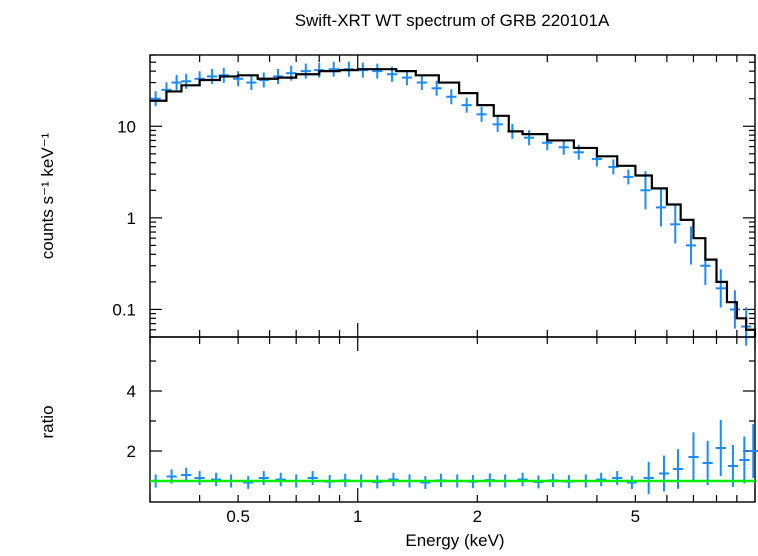  Describe the element at coordinates (126, 126) in the screenshot. I see `y-tick-label: 10` at that location.